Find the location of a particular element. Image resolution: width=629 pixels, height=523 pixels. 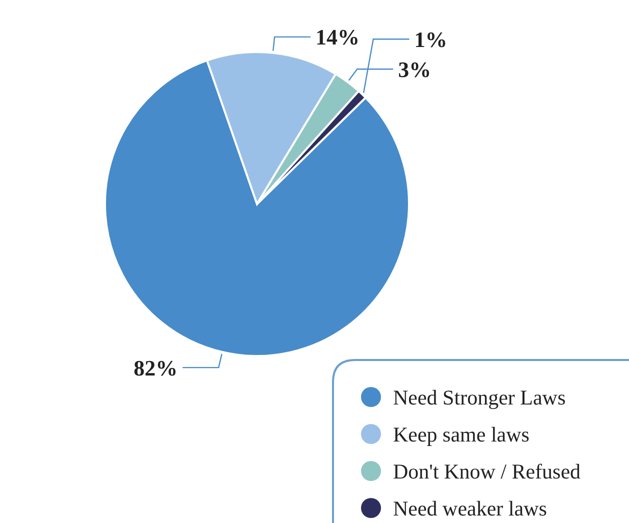

data-label: 82% is located at coordinates (156, 367).